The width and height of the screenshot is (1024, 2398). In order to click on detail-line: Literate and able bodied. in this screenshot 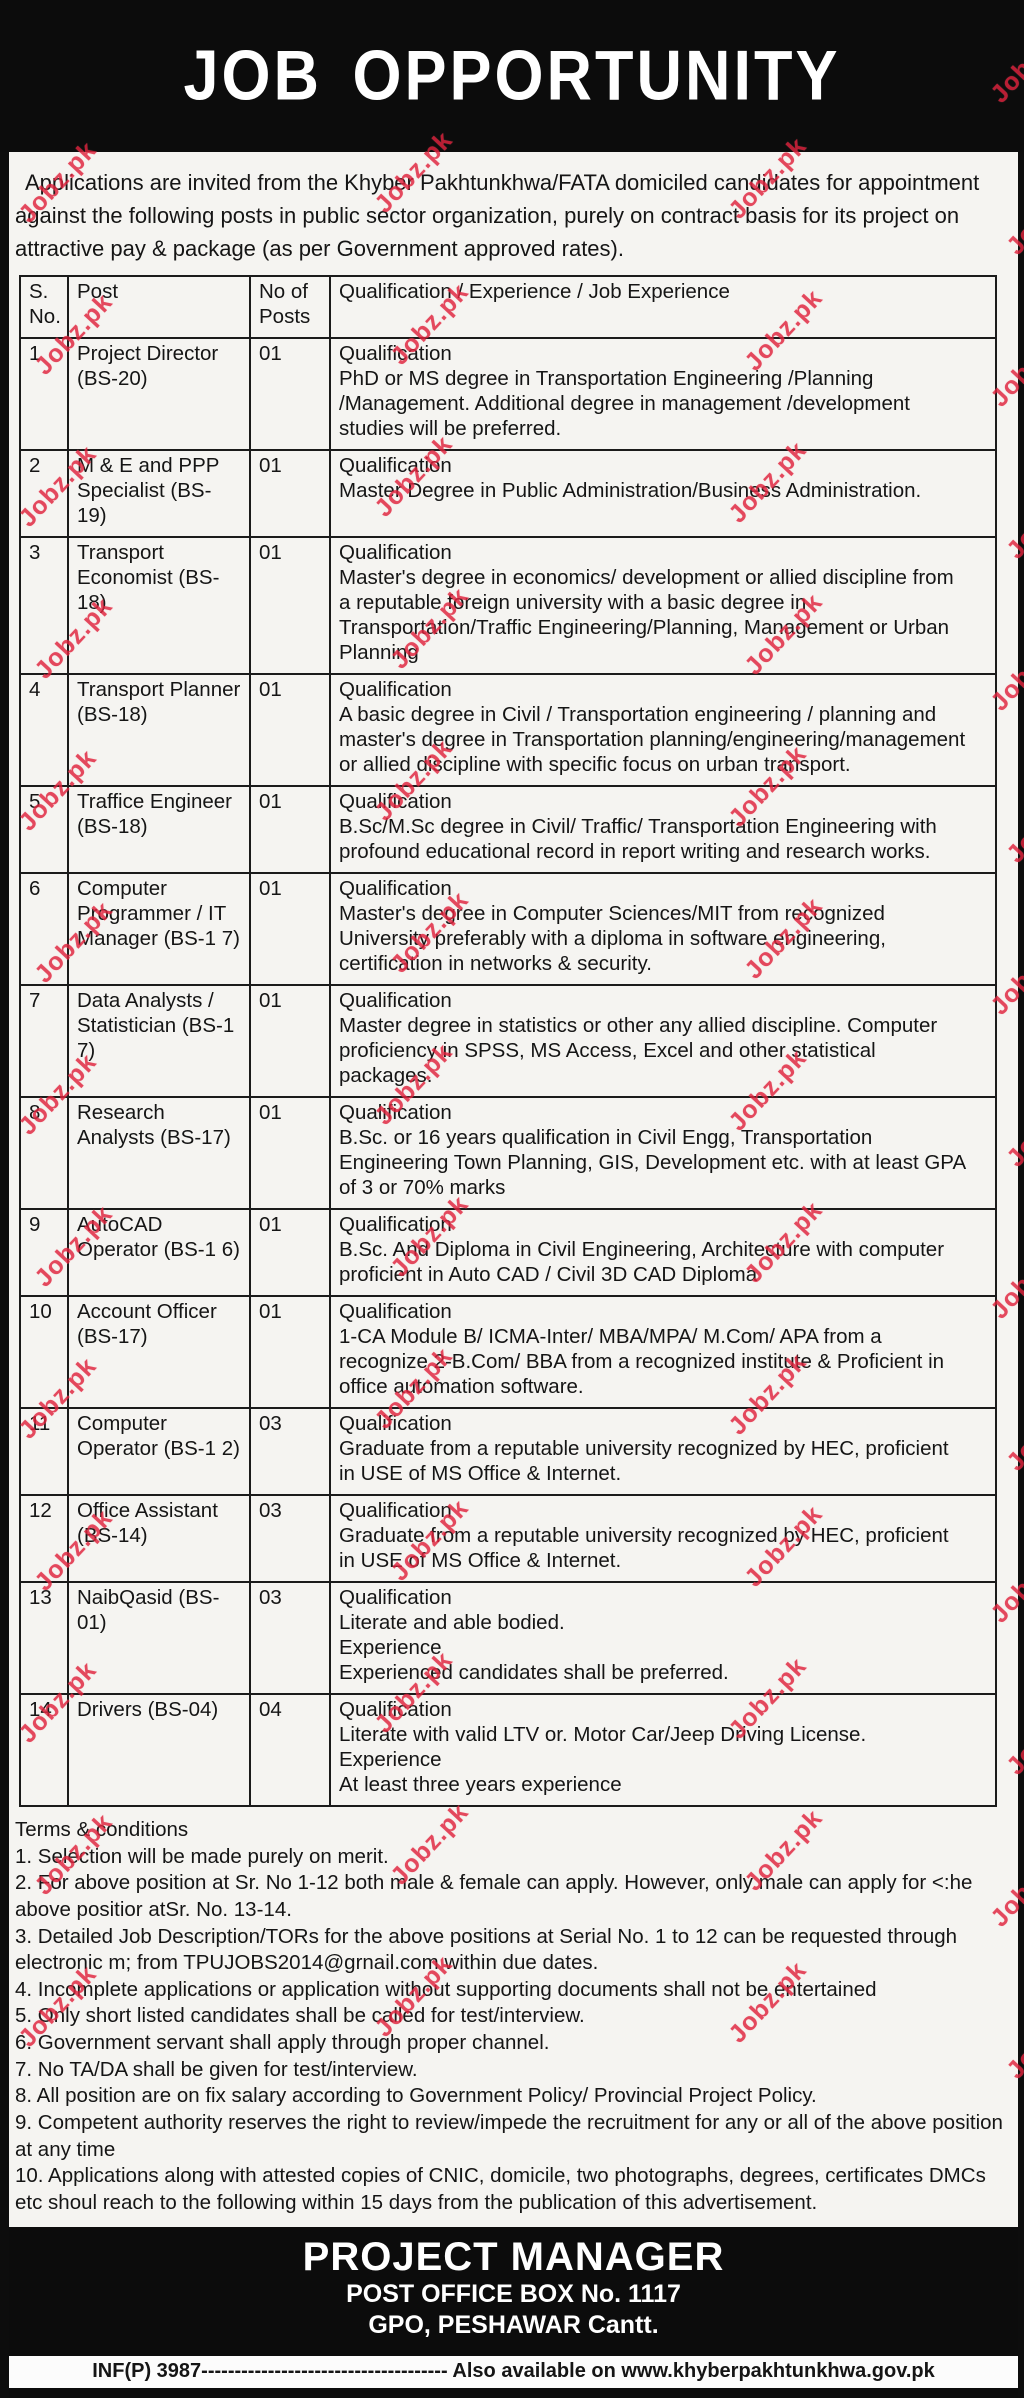, I will do `click(452, 1622)`.